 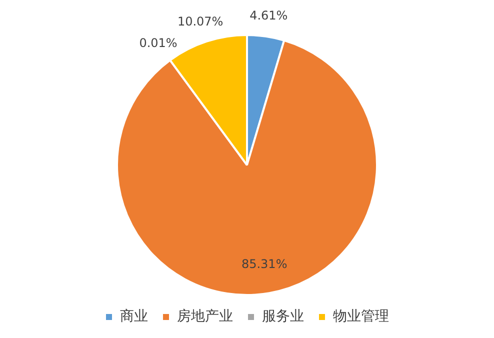 I want to click on legend-label: 物业管理, so click(x=361, y=316).